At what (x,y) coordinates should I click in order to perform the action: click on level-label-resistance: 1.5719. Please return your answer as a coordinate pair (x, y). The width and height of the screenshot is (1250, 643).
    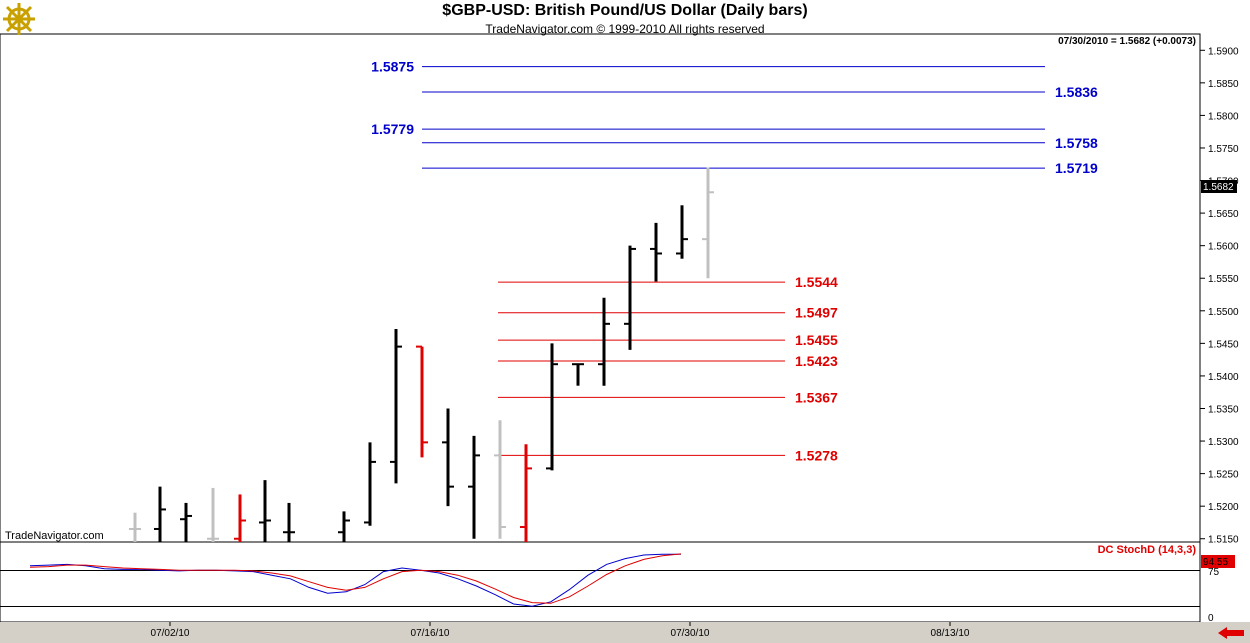
    Looking at the image, I should click on (1076, 168).